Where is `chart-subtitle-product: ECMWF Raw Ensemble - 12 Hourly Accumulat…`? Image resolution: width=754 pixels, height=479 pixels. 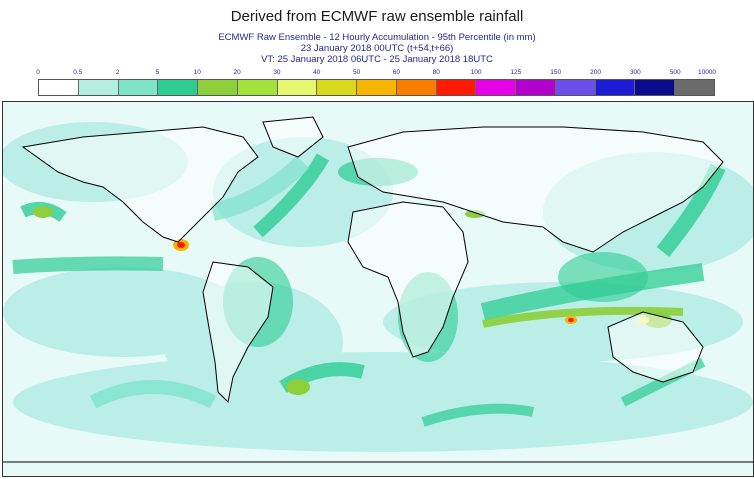 chart-subtitle-product: ECMWF Raw Ensemble - 12 Hourly Accumulat… is located at coordinates (377, 37).